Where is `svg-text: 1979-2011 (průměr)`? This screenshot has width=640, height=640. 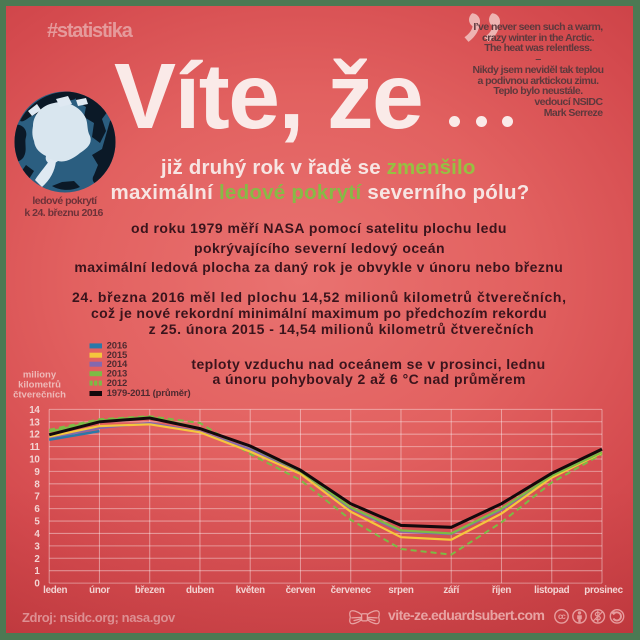
svg-text: 1979-2011 (průměr) is located at coordinates (149, 393).